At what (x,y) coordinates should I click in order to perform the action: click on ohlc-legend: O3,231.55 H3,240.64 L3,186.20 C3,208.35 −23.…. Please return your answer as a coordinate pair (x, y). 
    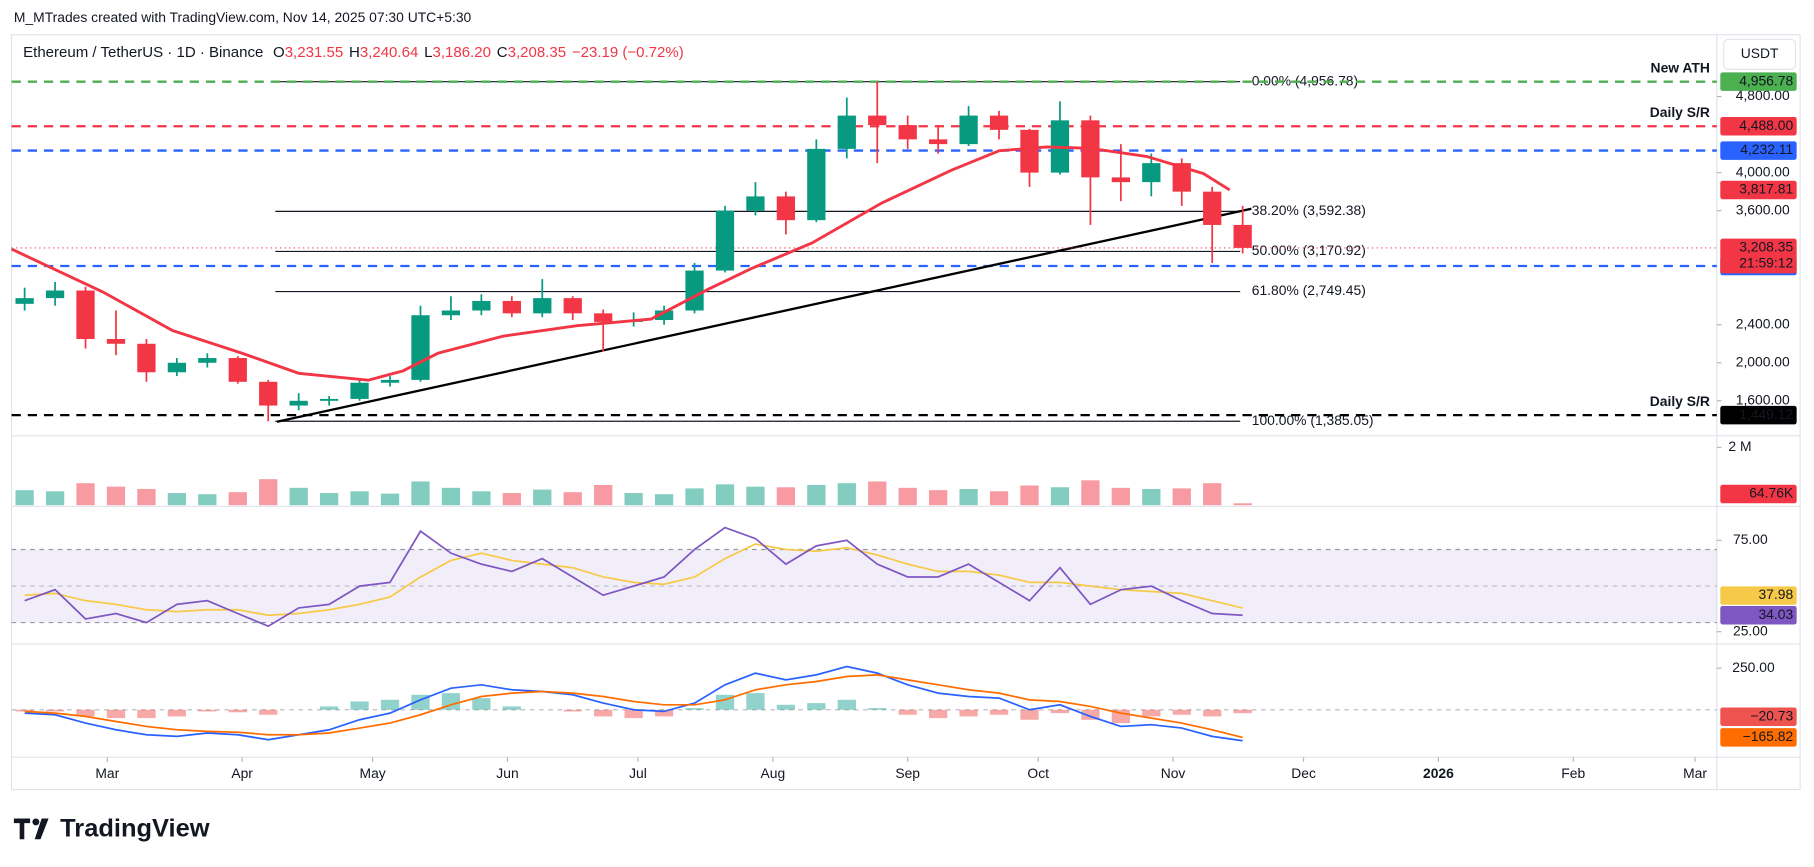
    Looking at the image, I should click on (478, 52).